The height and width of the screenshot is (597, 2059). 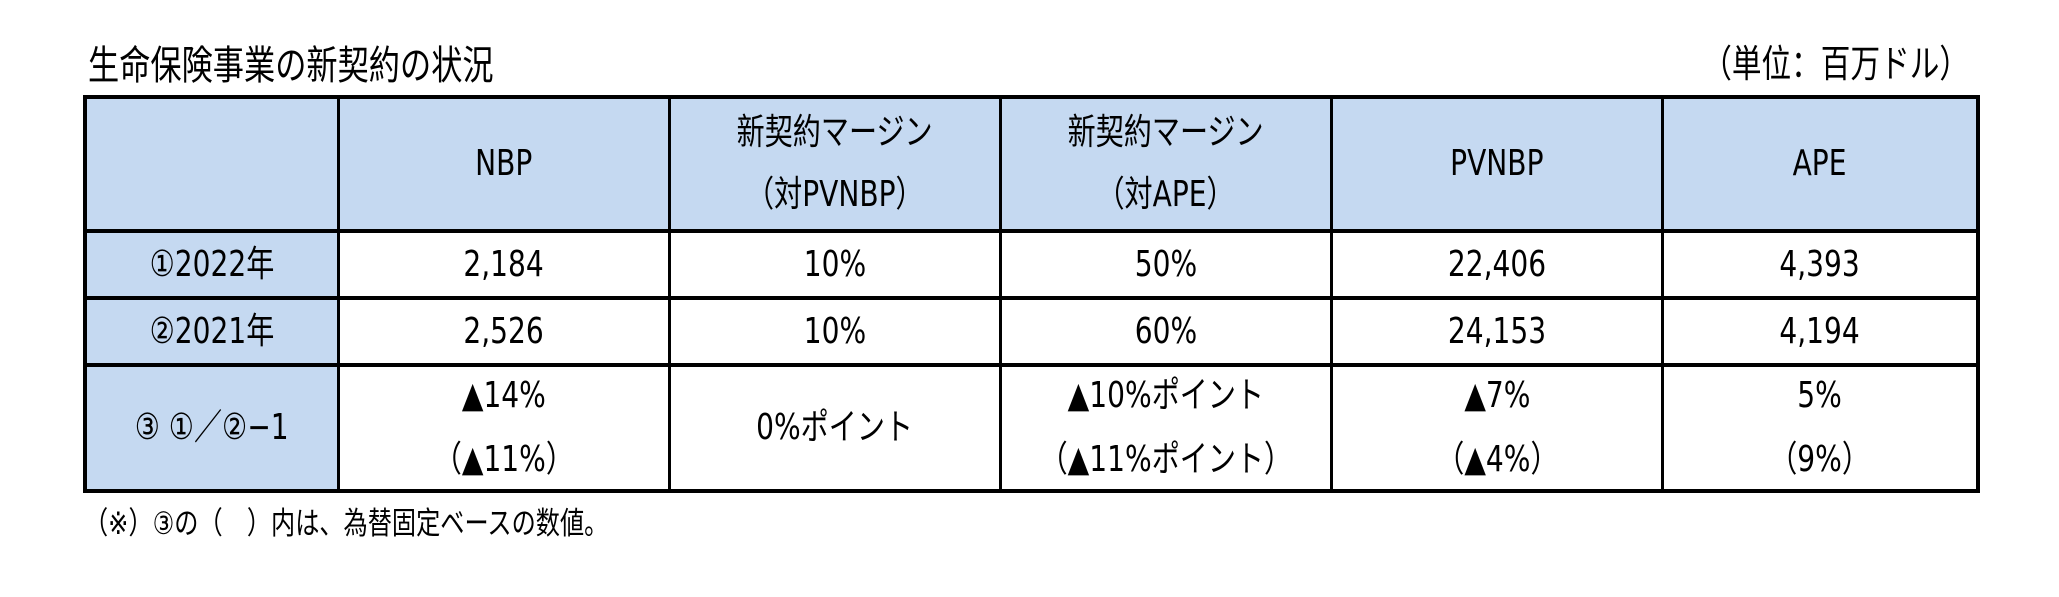 I want to click on header-label: PVNBP, so click(x=1497, y=163).